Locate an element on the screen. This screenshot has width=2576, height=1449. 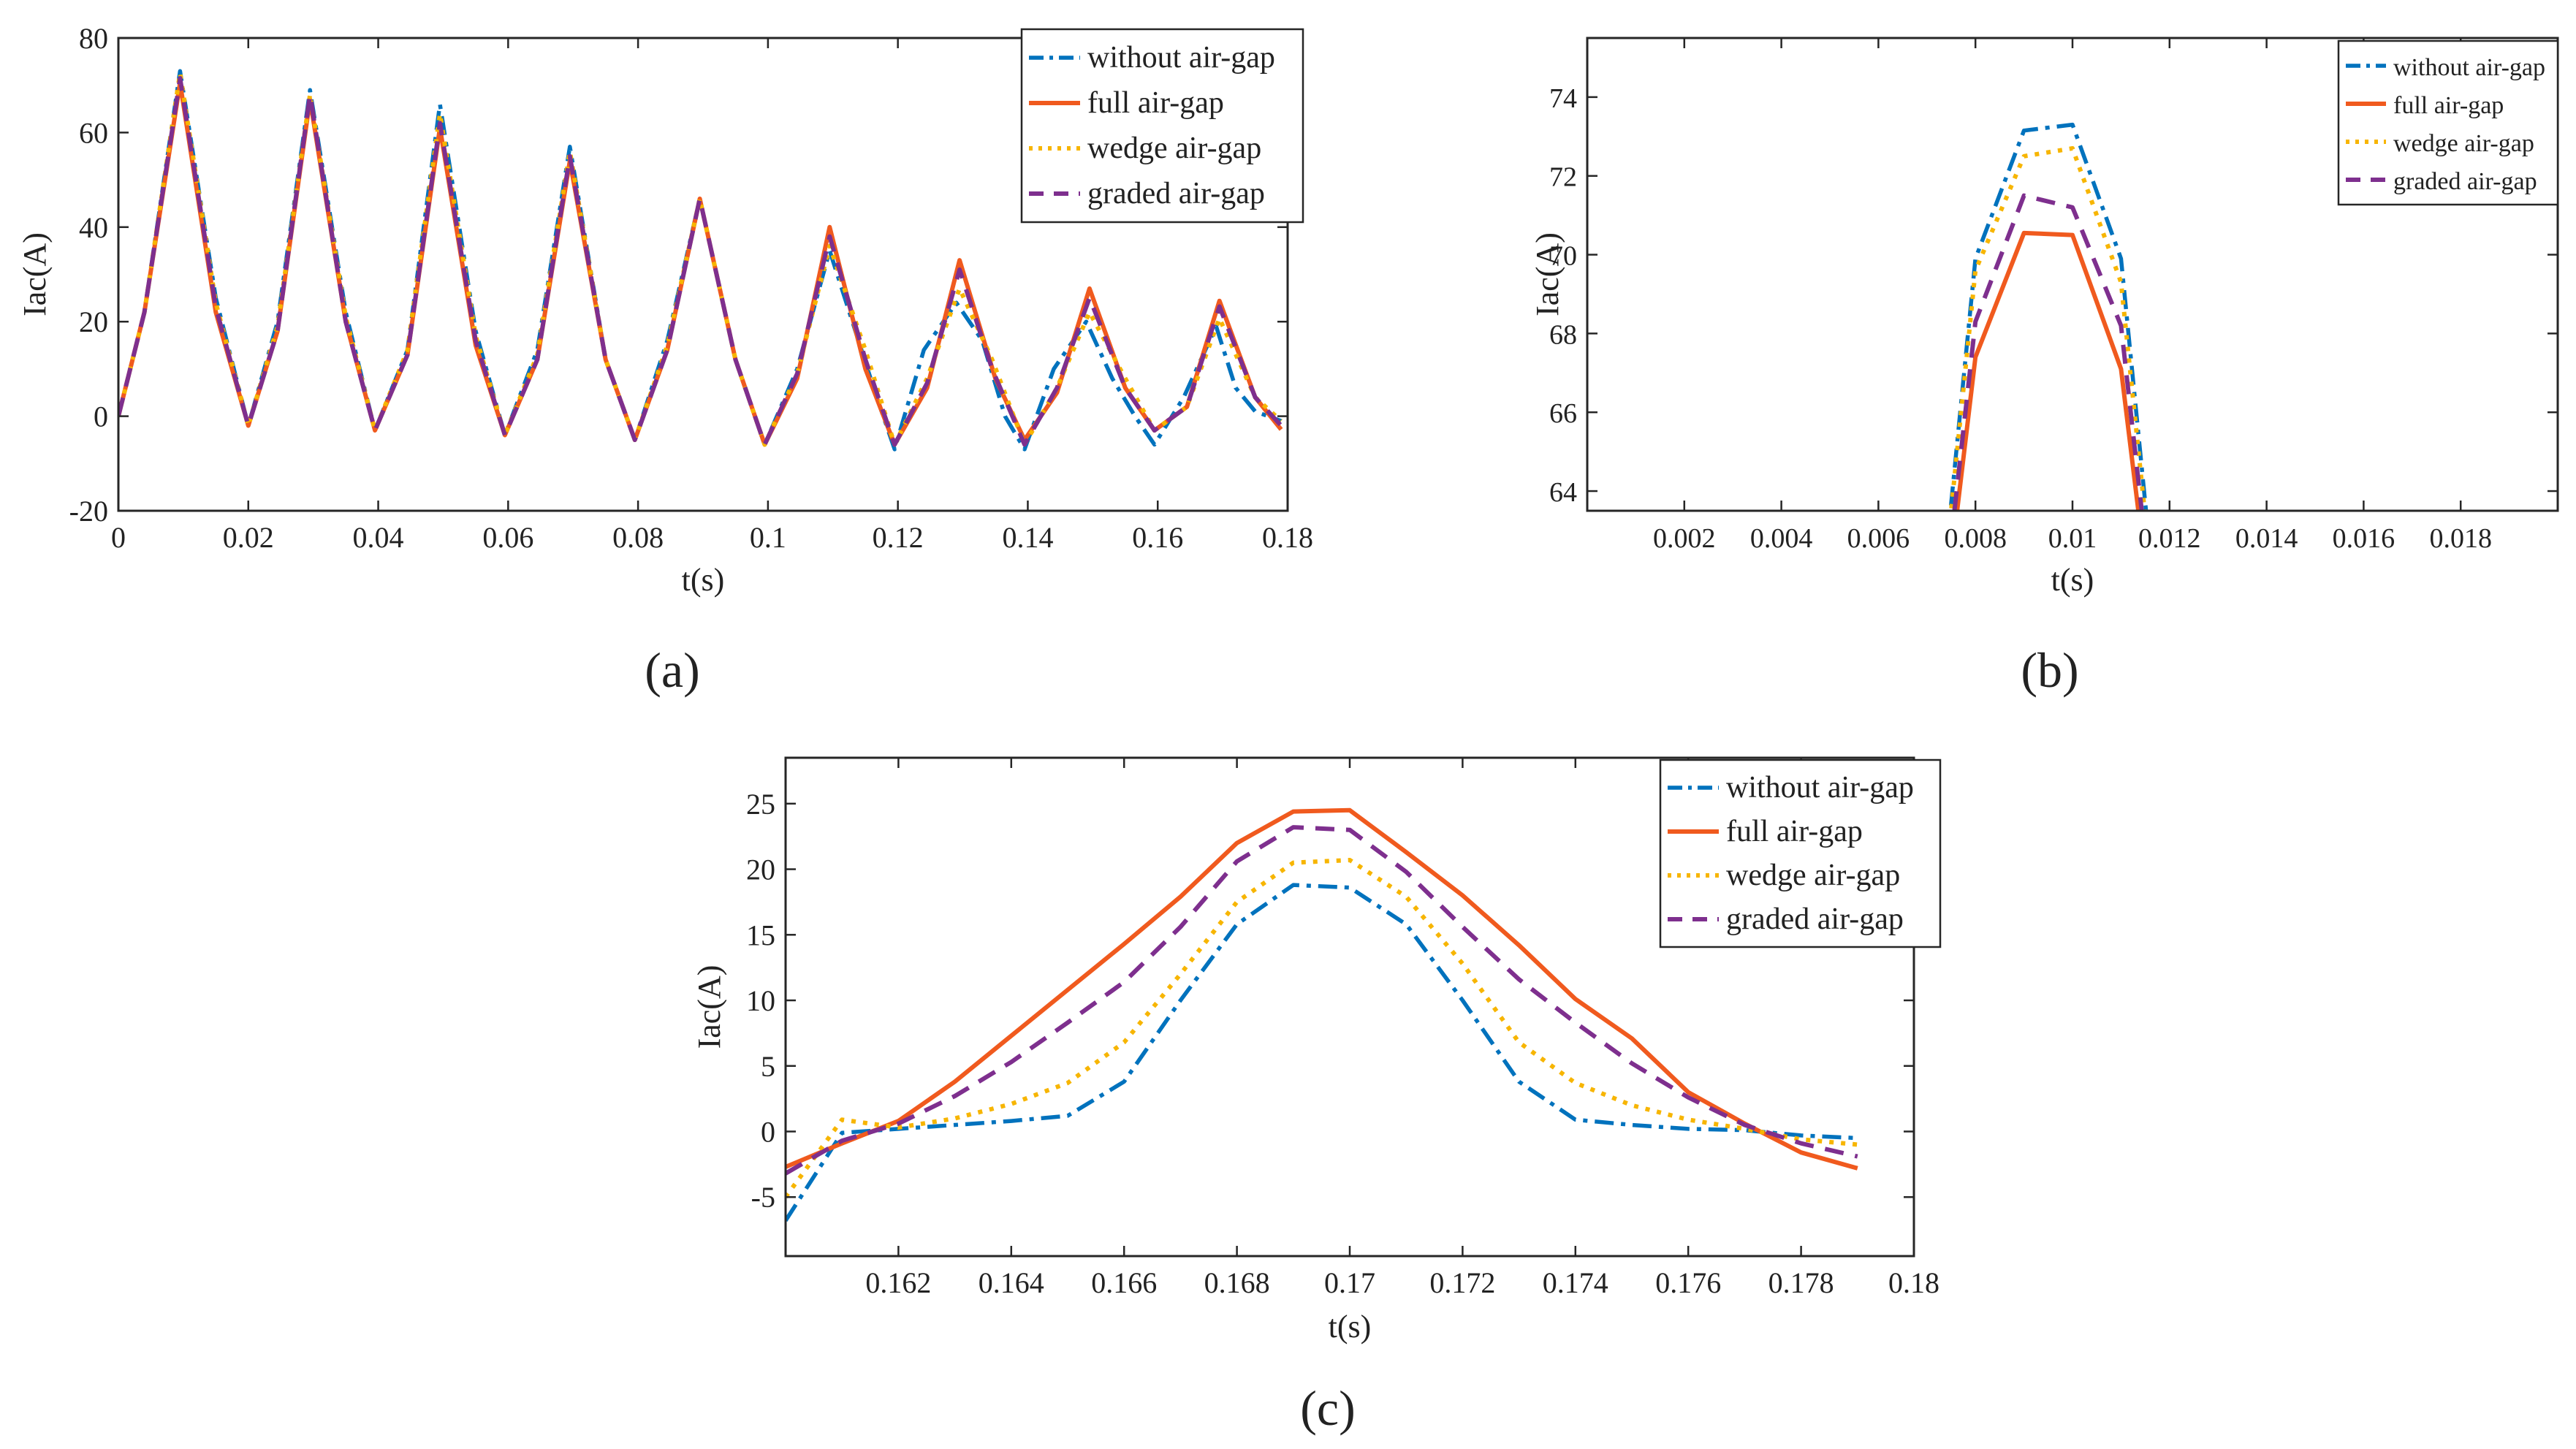
x-tick-label: 0.018 is located at coordinates (2460, 538).